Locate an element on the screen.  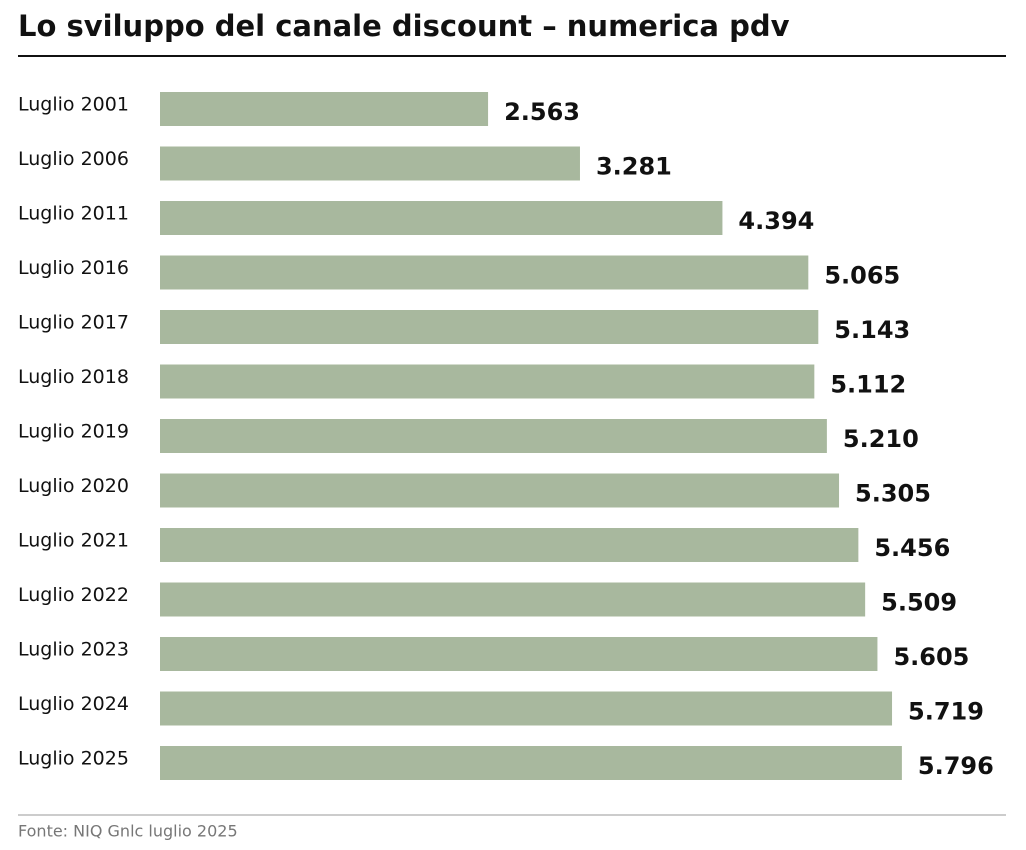
category-label: Luglio 2024 is located at coordinates (73, 704).